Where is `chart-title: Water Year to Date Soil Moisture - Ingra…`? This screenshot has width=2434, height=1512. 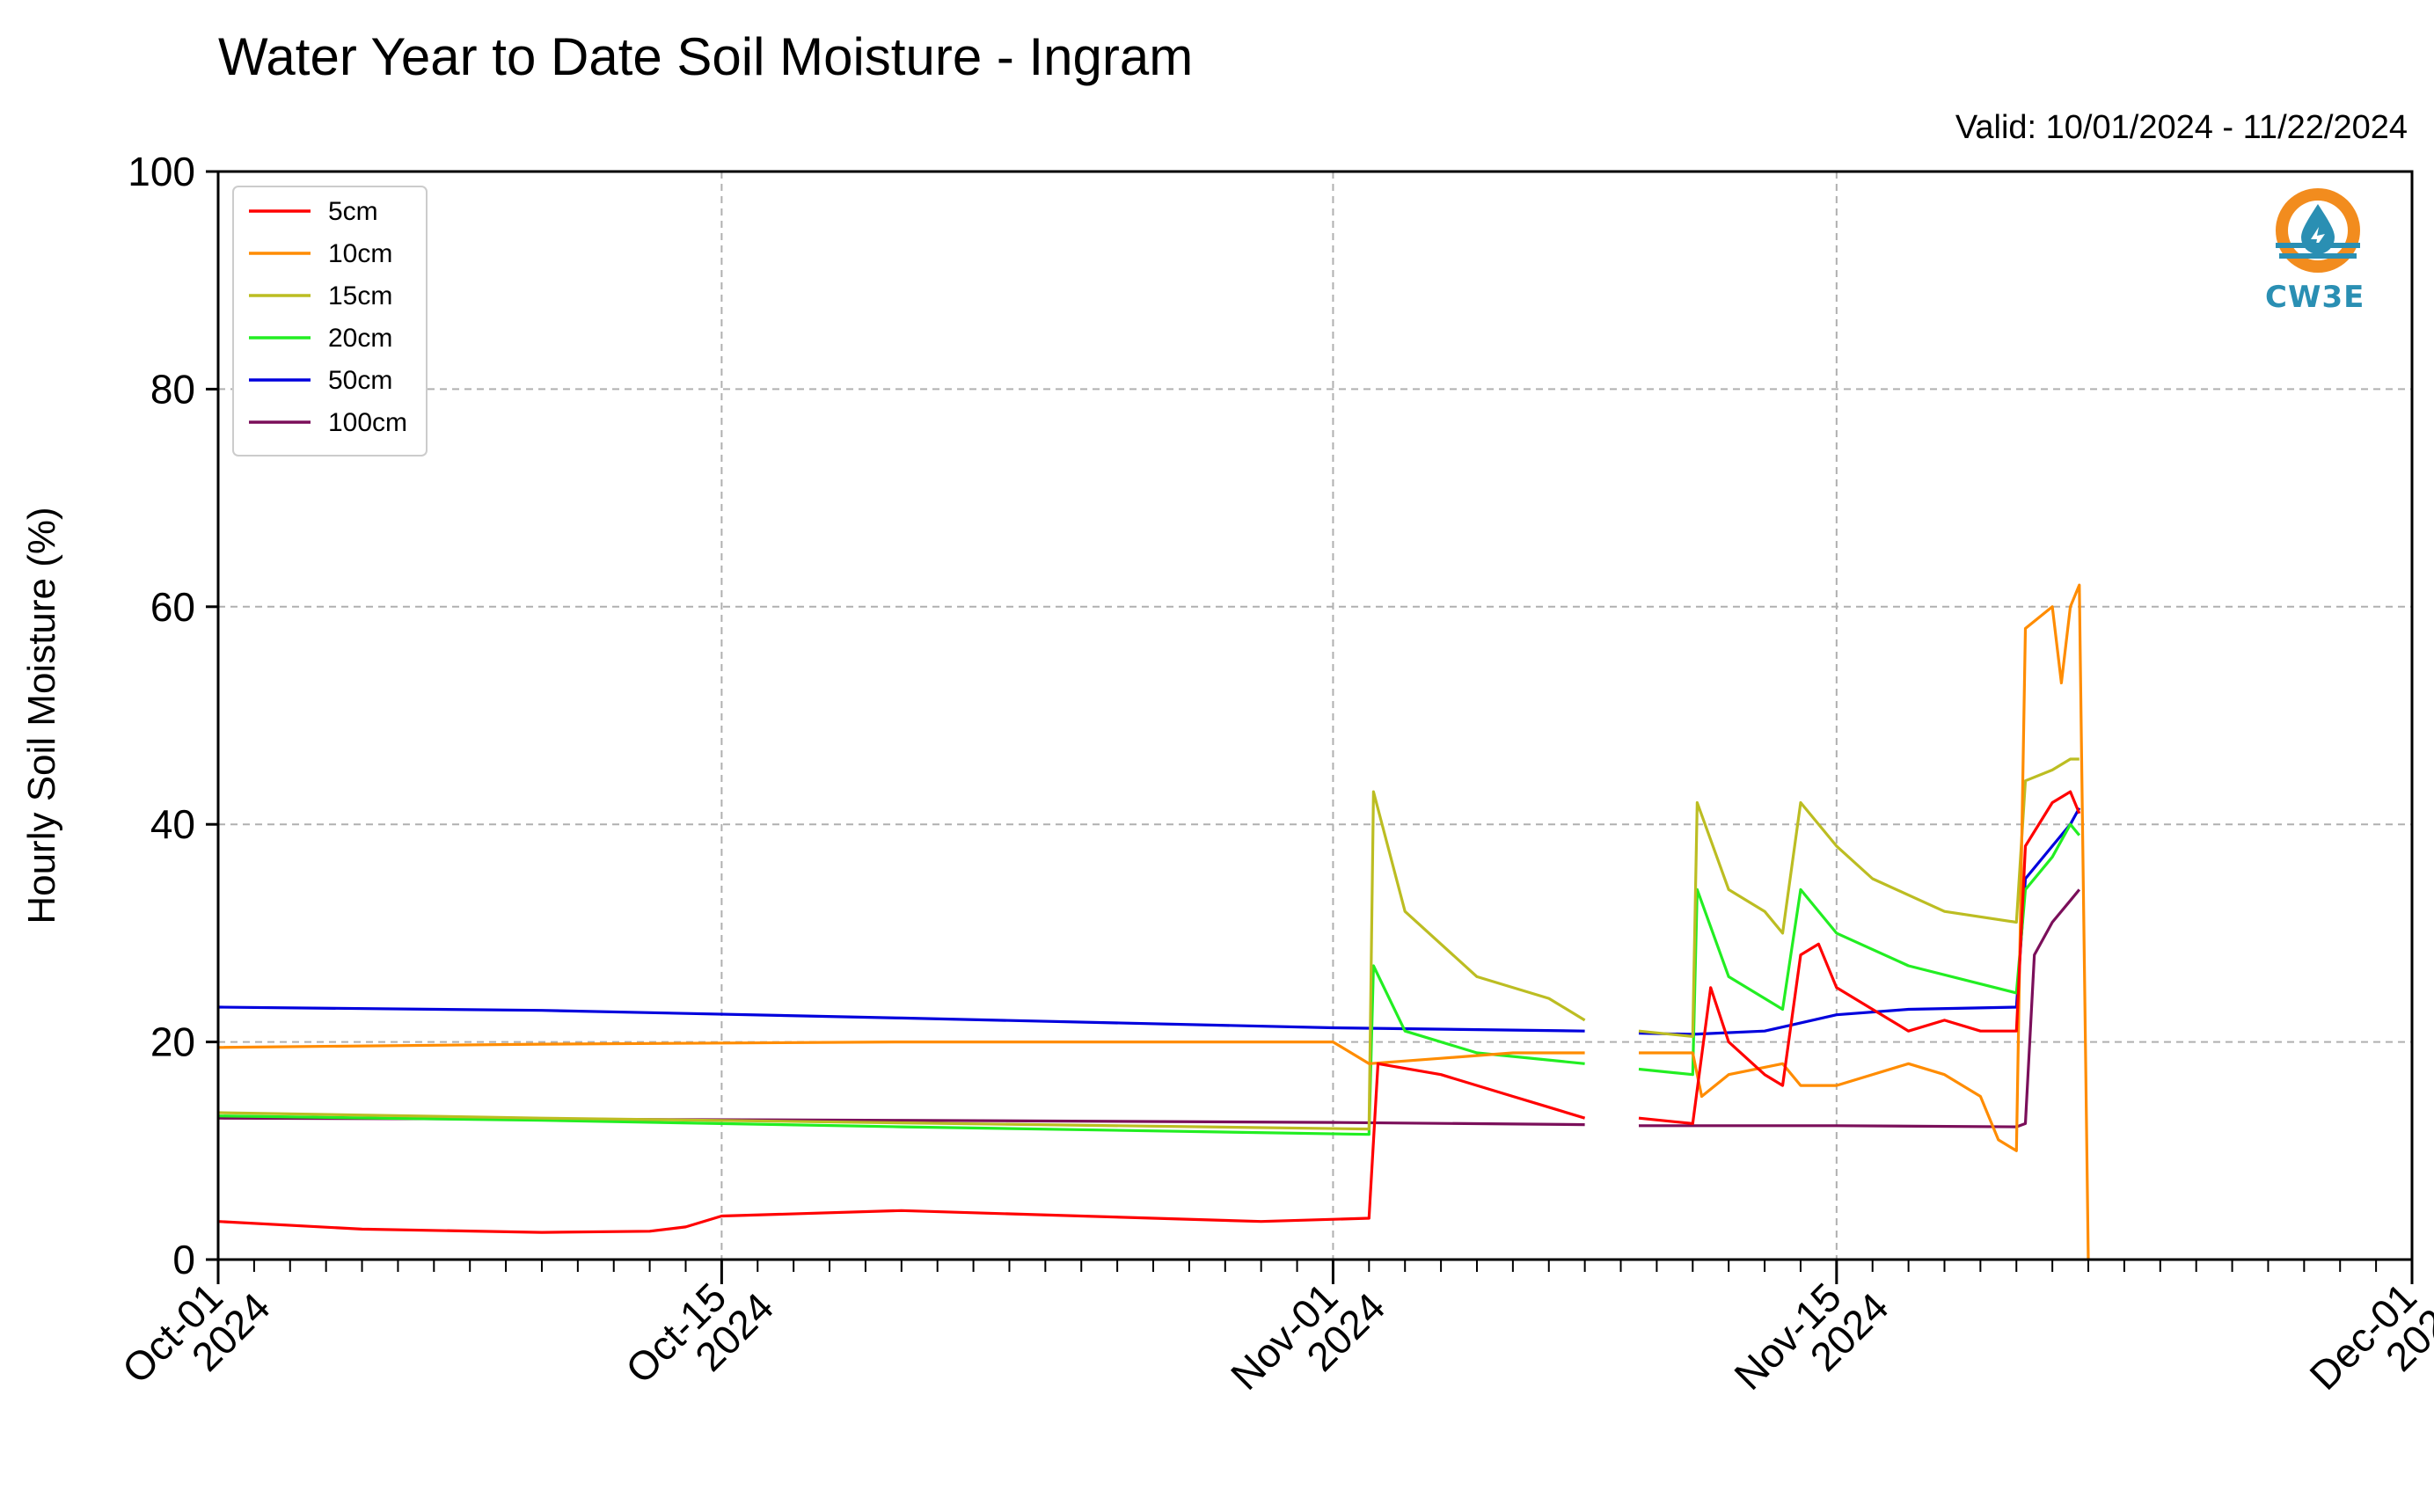
chart-title: Water Year to Date Soil Moisture - Ingra… is located at coordinates (706, 57).